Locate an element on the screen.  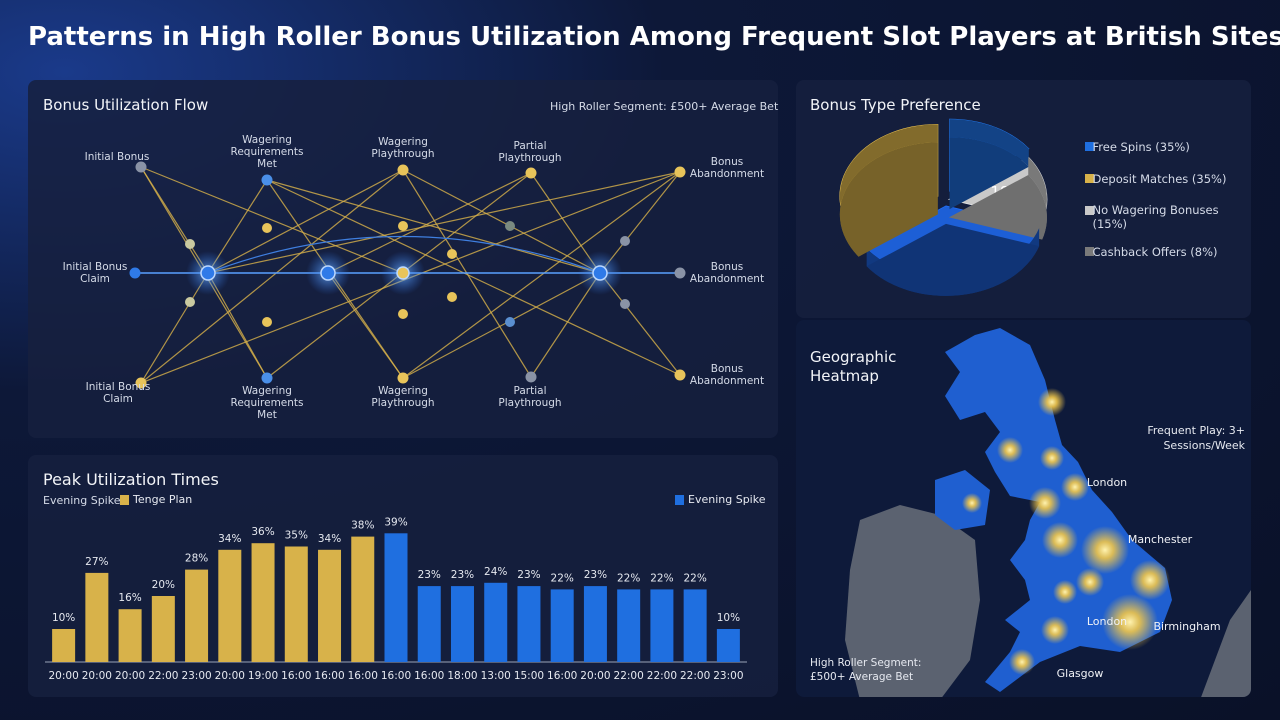
bar-value-label: 27% is located at coordinates (96, 562).